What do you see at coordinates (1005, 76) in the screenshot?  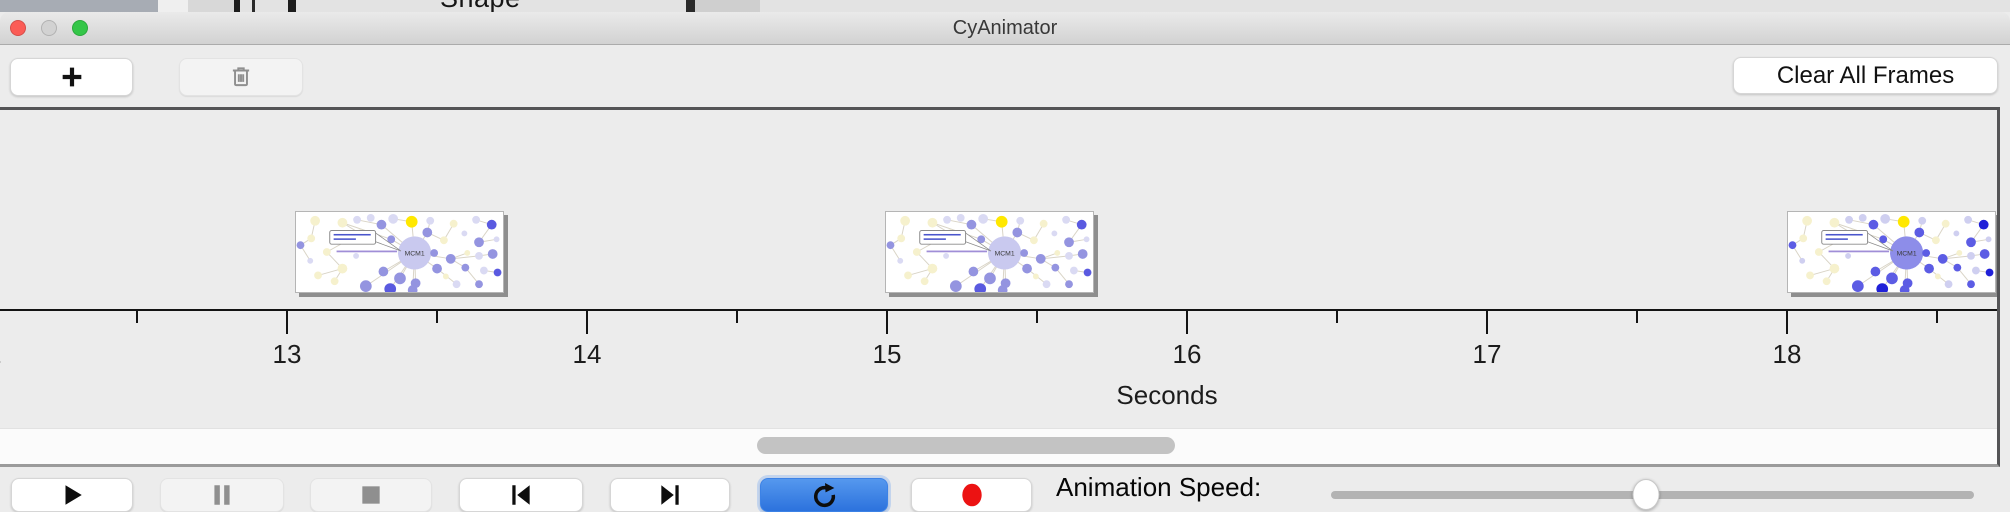 I see `frame-toolbar: Clear All Frames` at bounding box center [1005, 76].